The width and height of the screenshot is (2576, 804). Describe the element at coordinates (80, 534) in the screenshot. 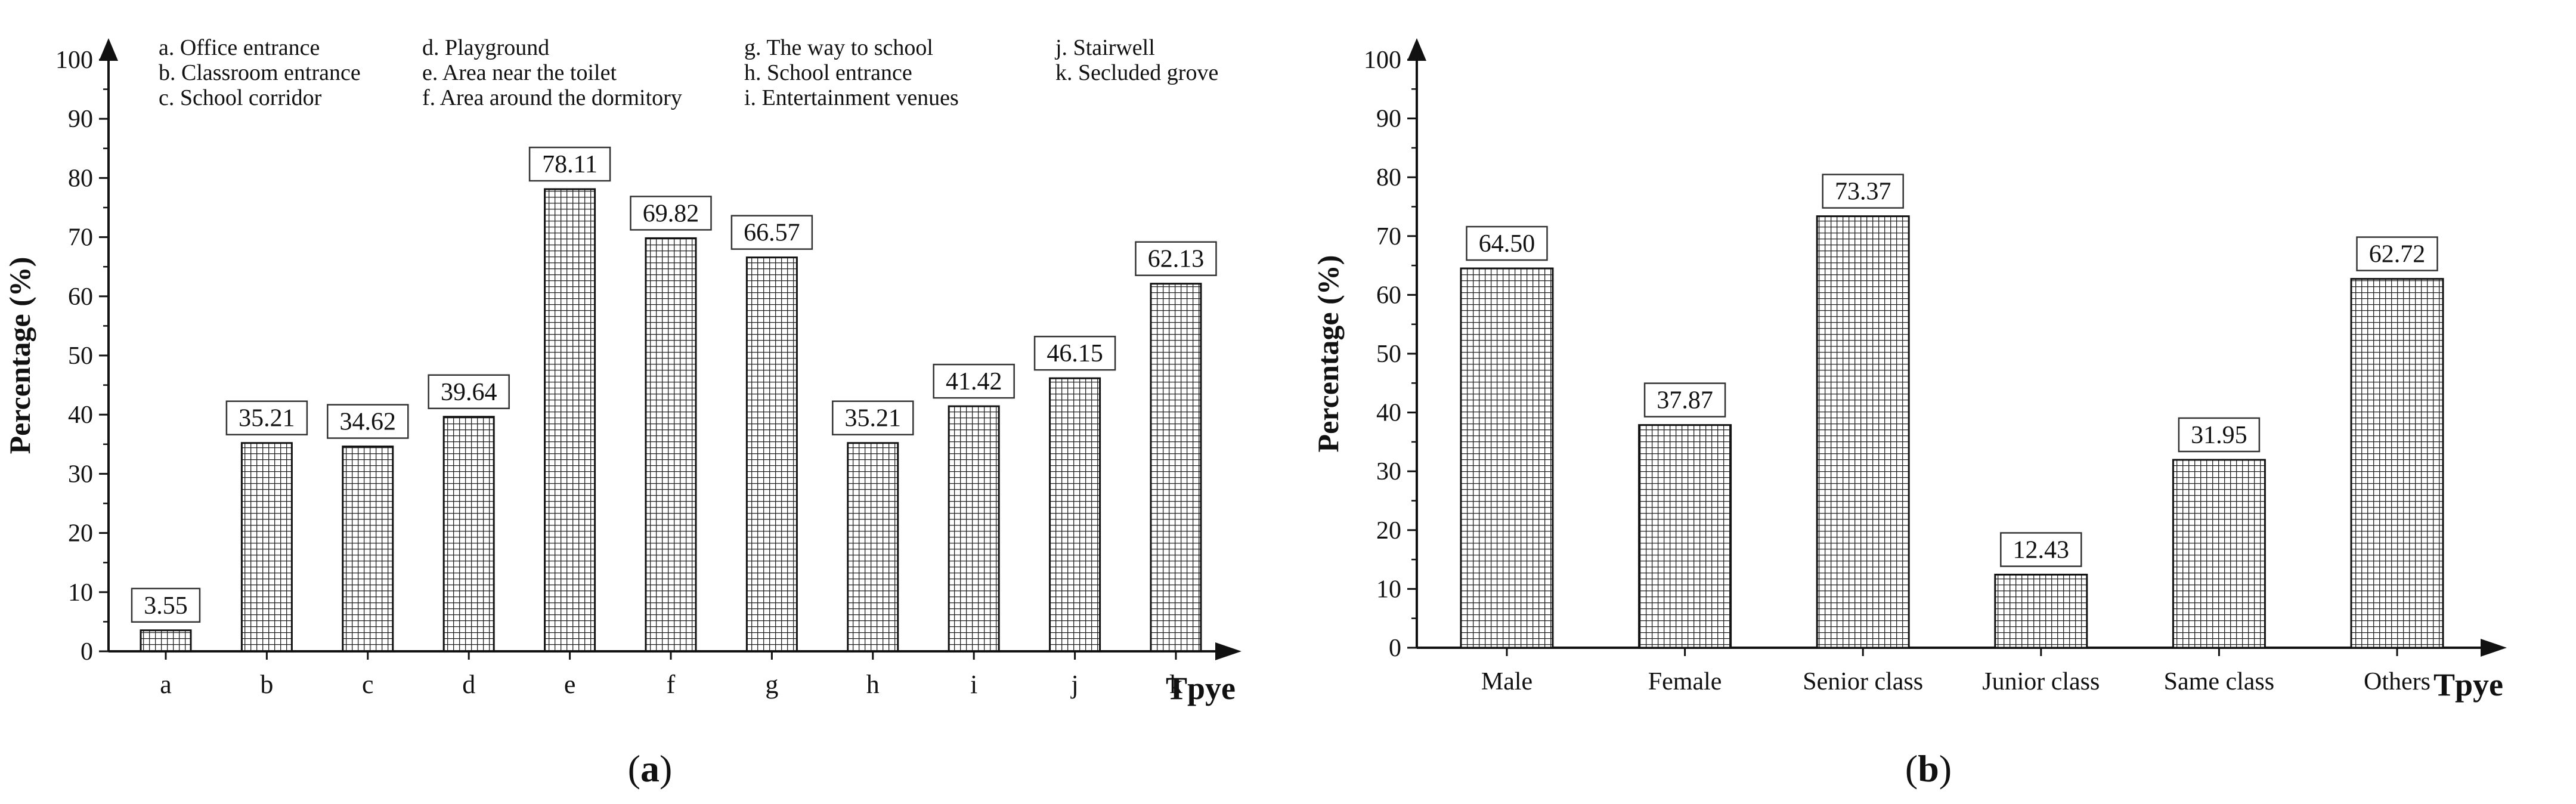

I see `y-tick-label-a: 20` at that location.